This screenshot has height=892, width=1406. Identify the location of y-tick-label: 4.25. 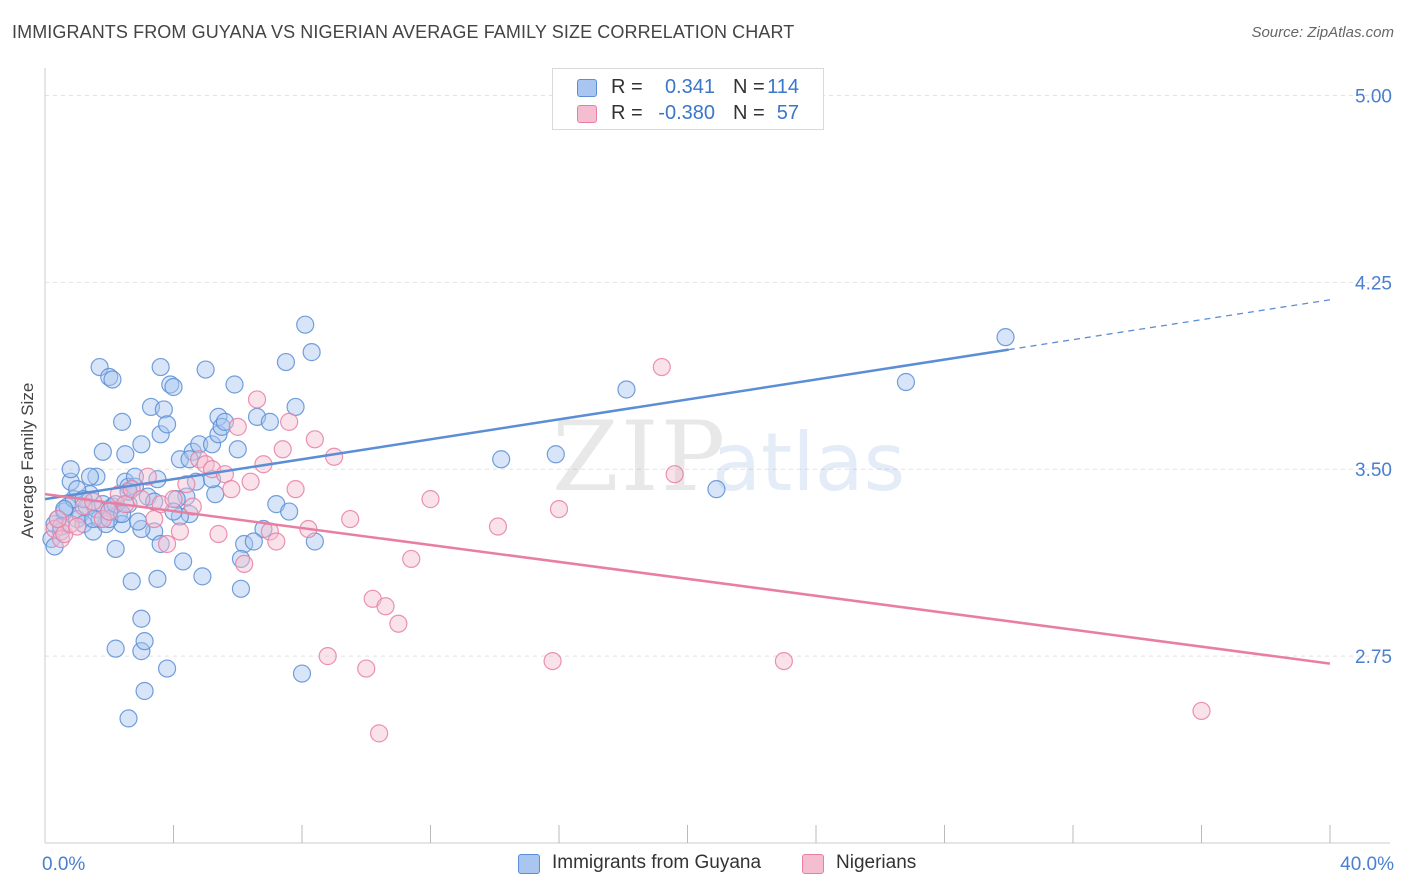
(1373, 283).